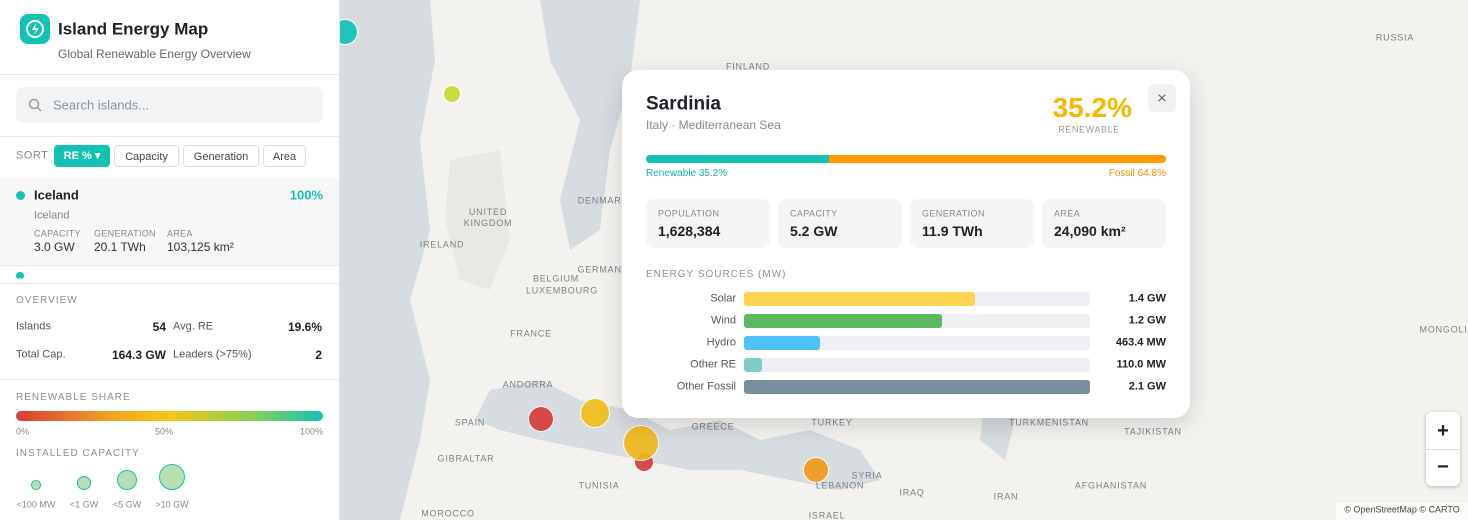 This screenshot has height=520, width=1468. Describe the element at coordinates (146, 156) in the screenshot. I see `sort-chip: Capacity` at that location.